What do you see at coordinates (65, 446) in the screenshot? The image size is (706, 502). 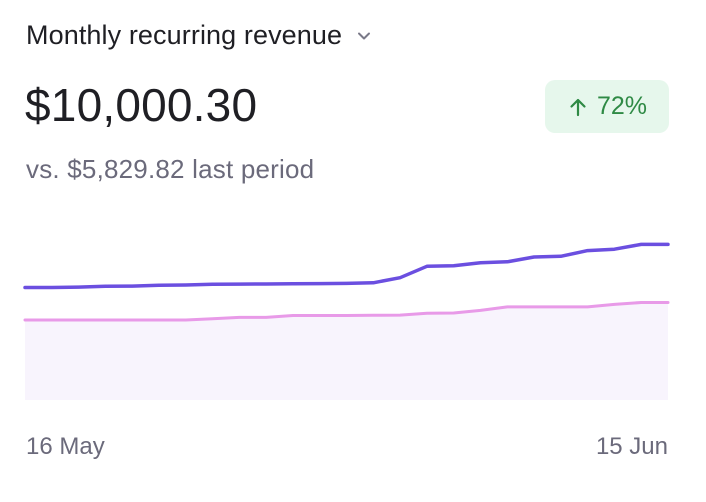 I see `x-axis-start-label: 16 May` at bounding box center [65, 446].